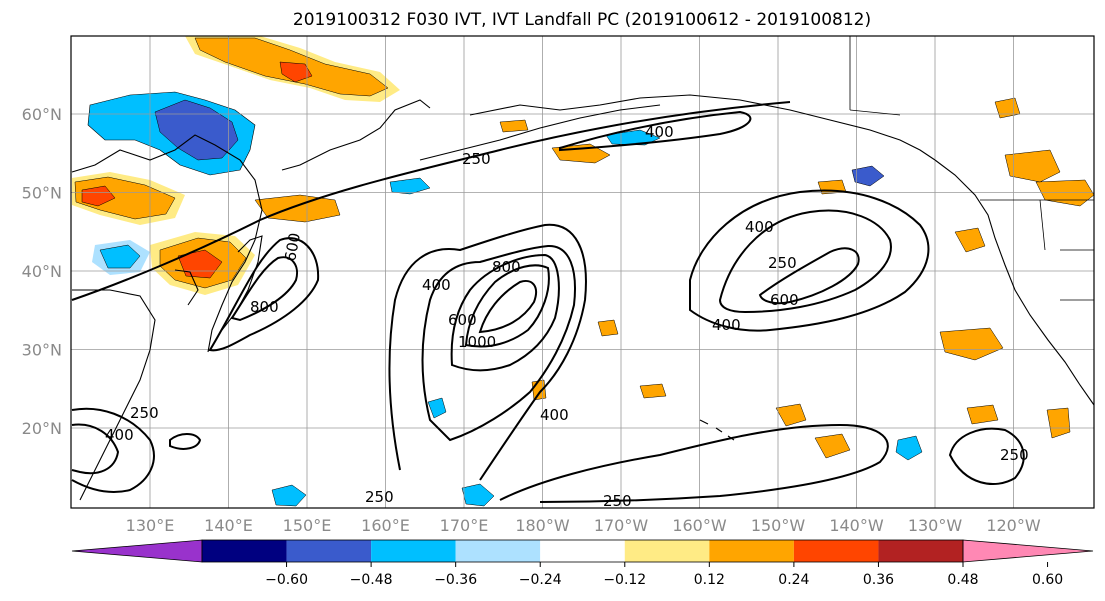  I want to click on longitude-label: 130°E, so click(150, 525).